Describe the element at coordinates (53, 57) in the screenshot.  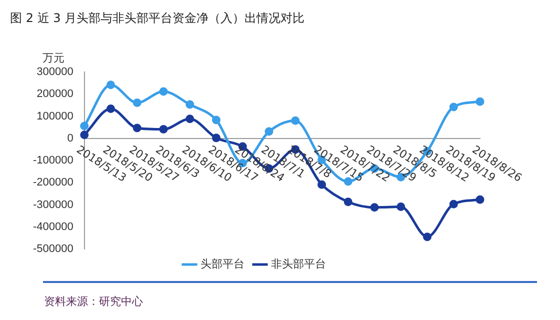
I see `y-axis-title: 万元` at that location.